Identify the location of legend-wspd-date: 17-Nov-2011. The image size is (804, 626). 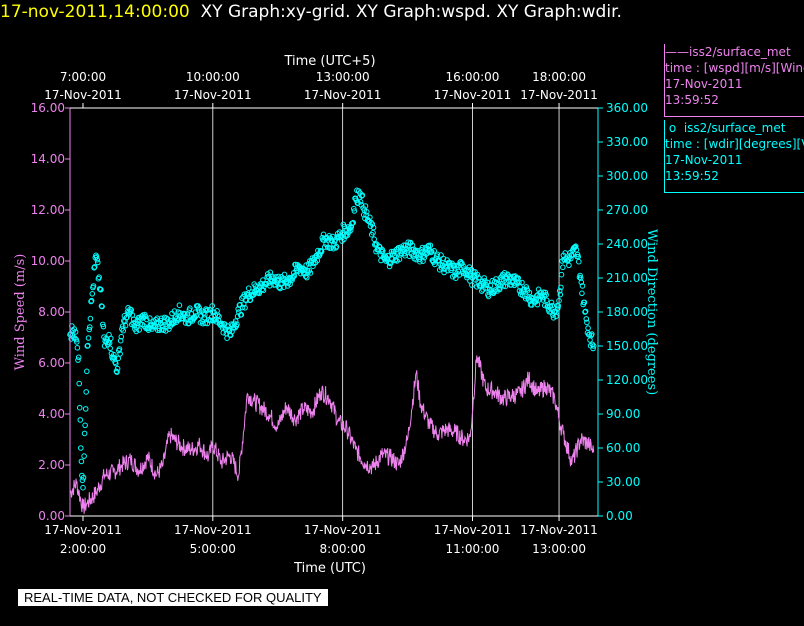
(704, 84).